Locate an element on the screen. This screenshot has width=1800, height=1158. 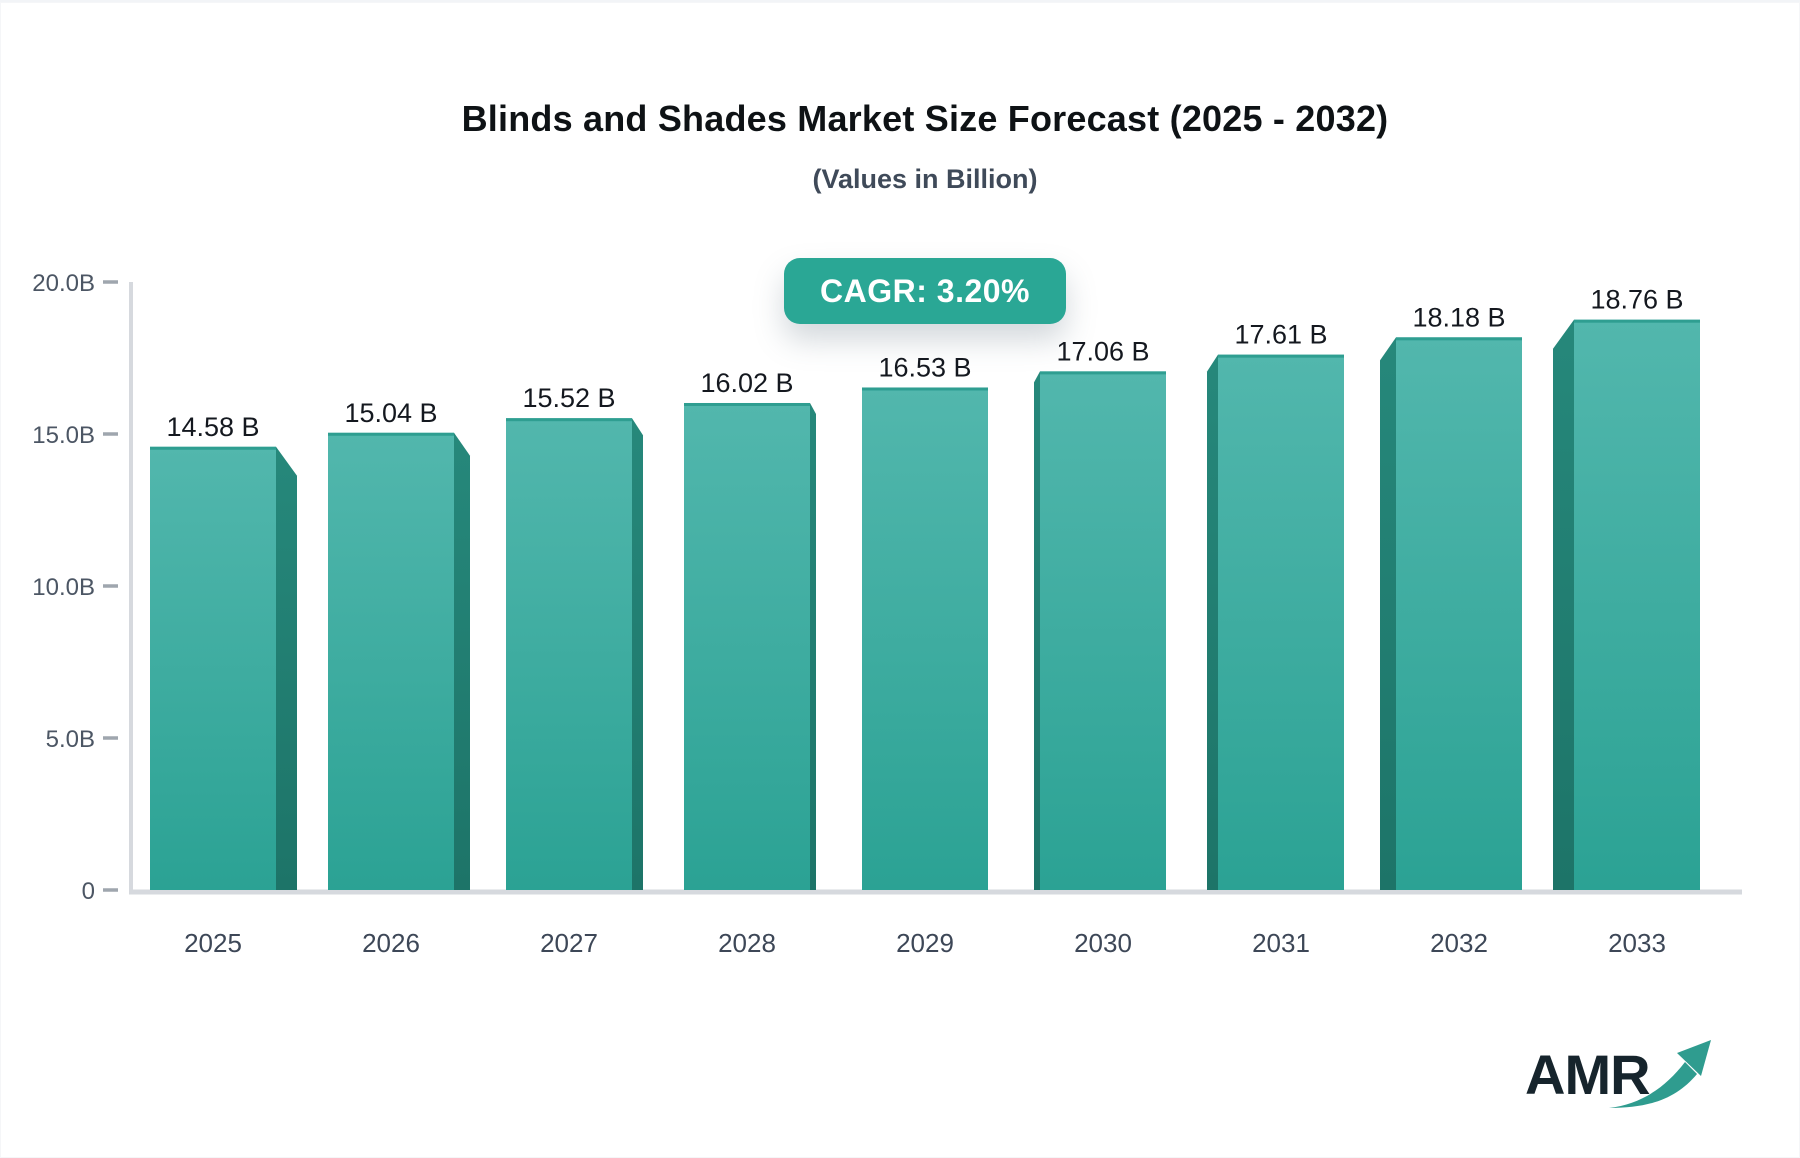
y-axis-label: 15.0B is located at coordinates (63, 435).